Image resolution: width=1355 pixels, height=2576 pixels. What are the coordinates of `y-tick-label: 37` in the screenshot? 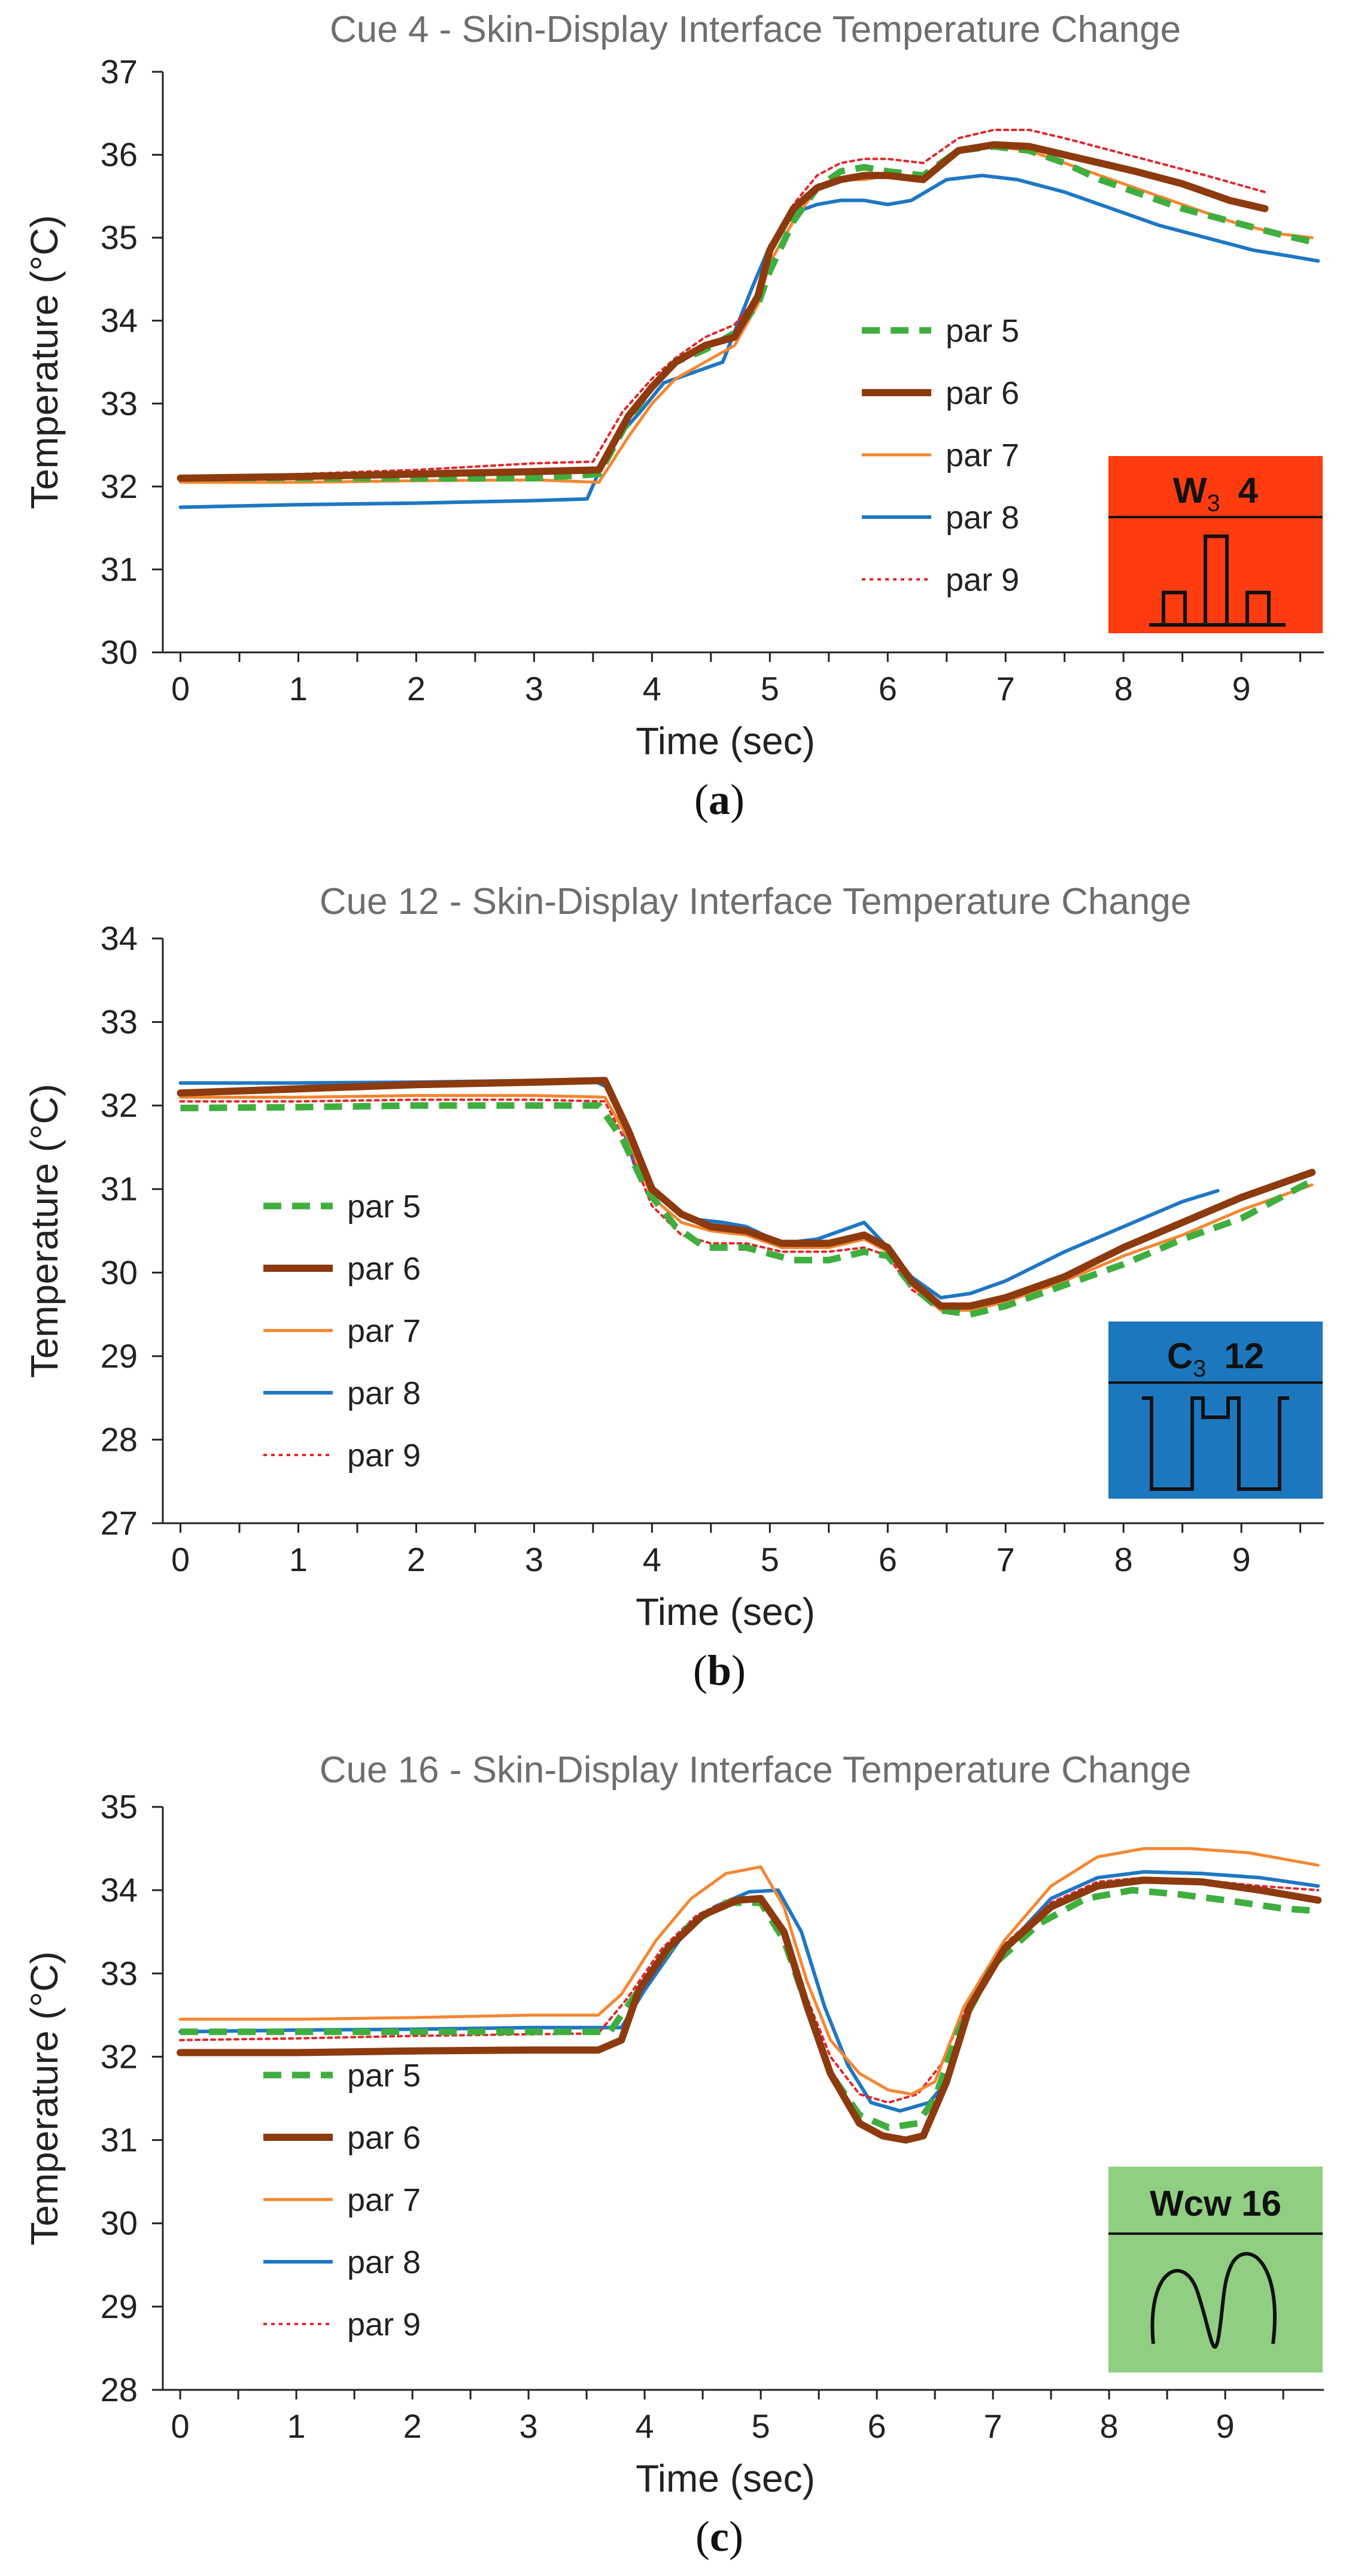 It's located at (119, 71).